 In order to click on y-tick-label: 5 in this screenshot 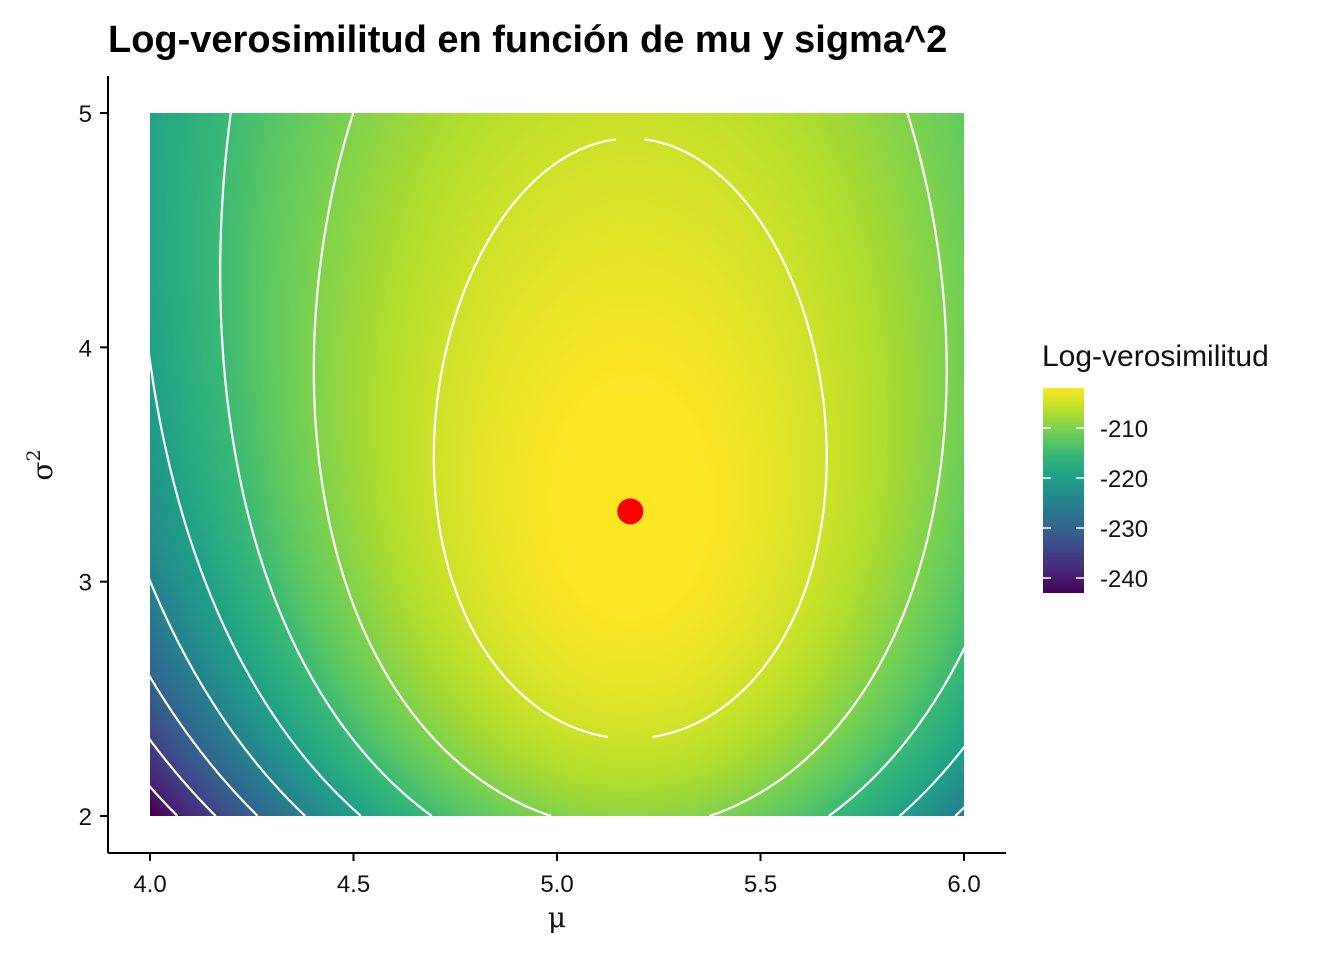, I will do `click(85, 114)`.